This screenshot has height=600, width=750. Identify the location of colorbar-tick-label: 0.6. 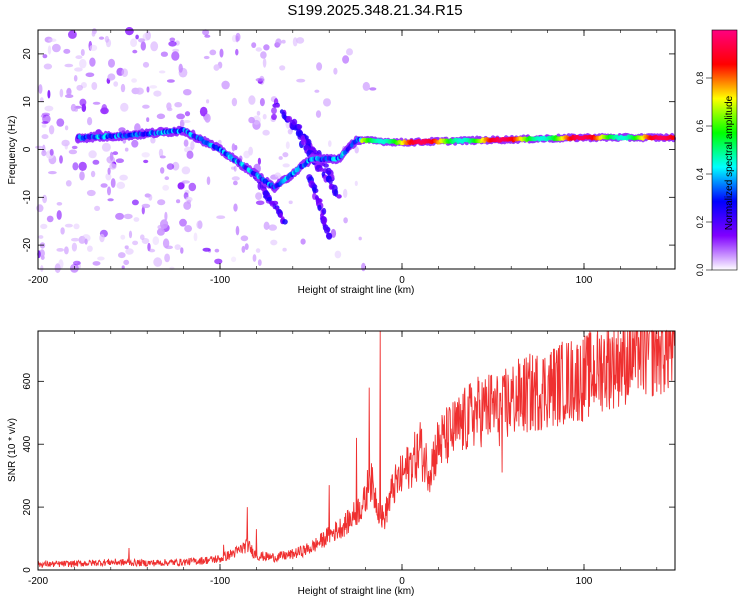
(700, 126).